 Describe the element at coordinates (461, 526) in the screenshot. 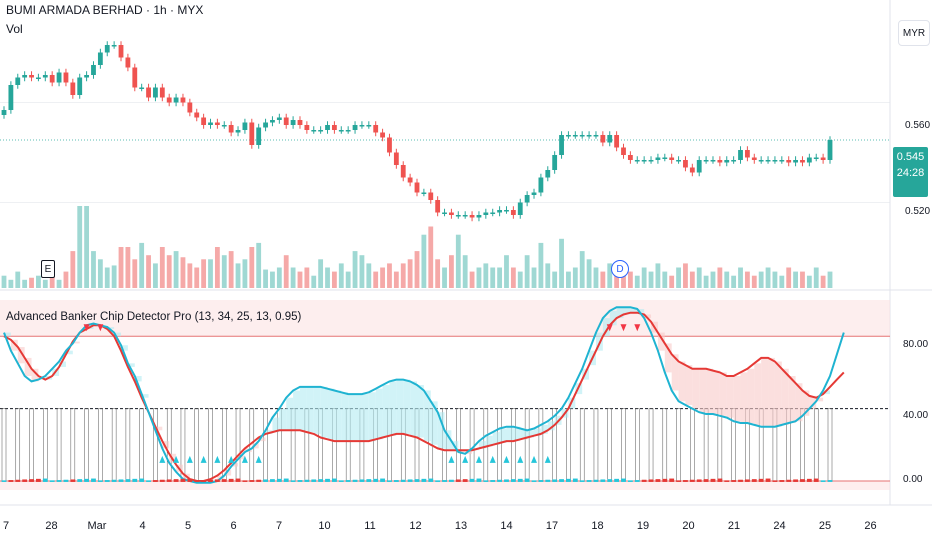

I see `time-label: 13` at that location.